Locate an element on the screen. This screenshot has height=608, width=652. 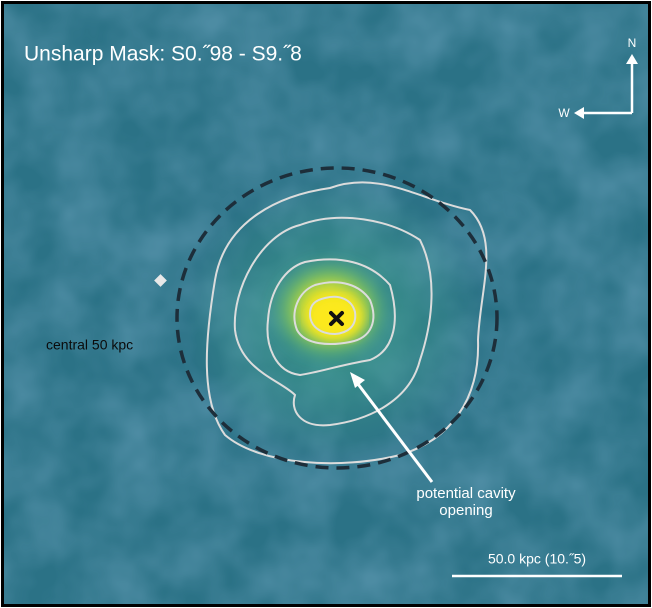
cavity-label: opening is located at coordinates (465, 510).